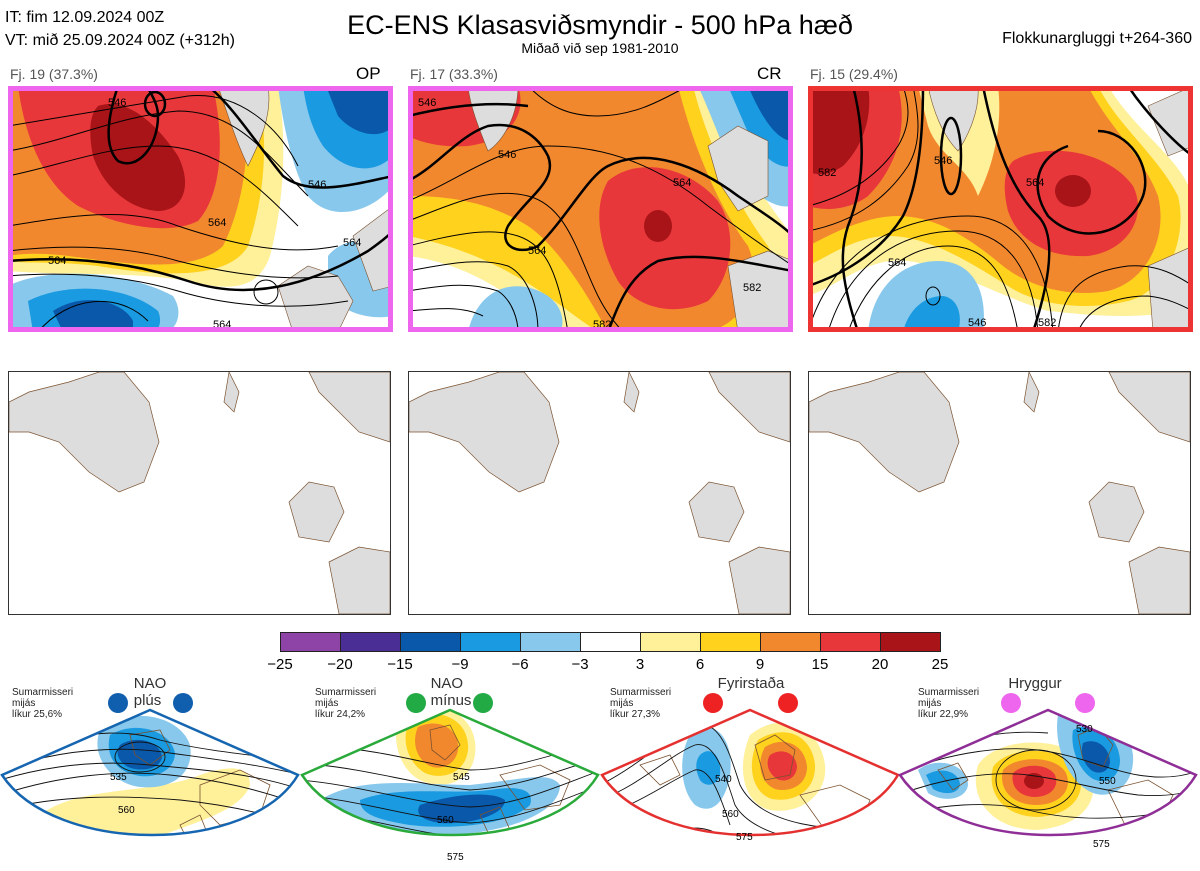  I want to click on regime-4-name: Hryggur, so click(1035, 683).